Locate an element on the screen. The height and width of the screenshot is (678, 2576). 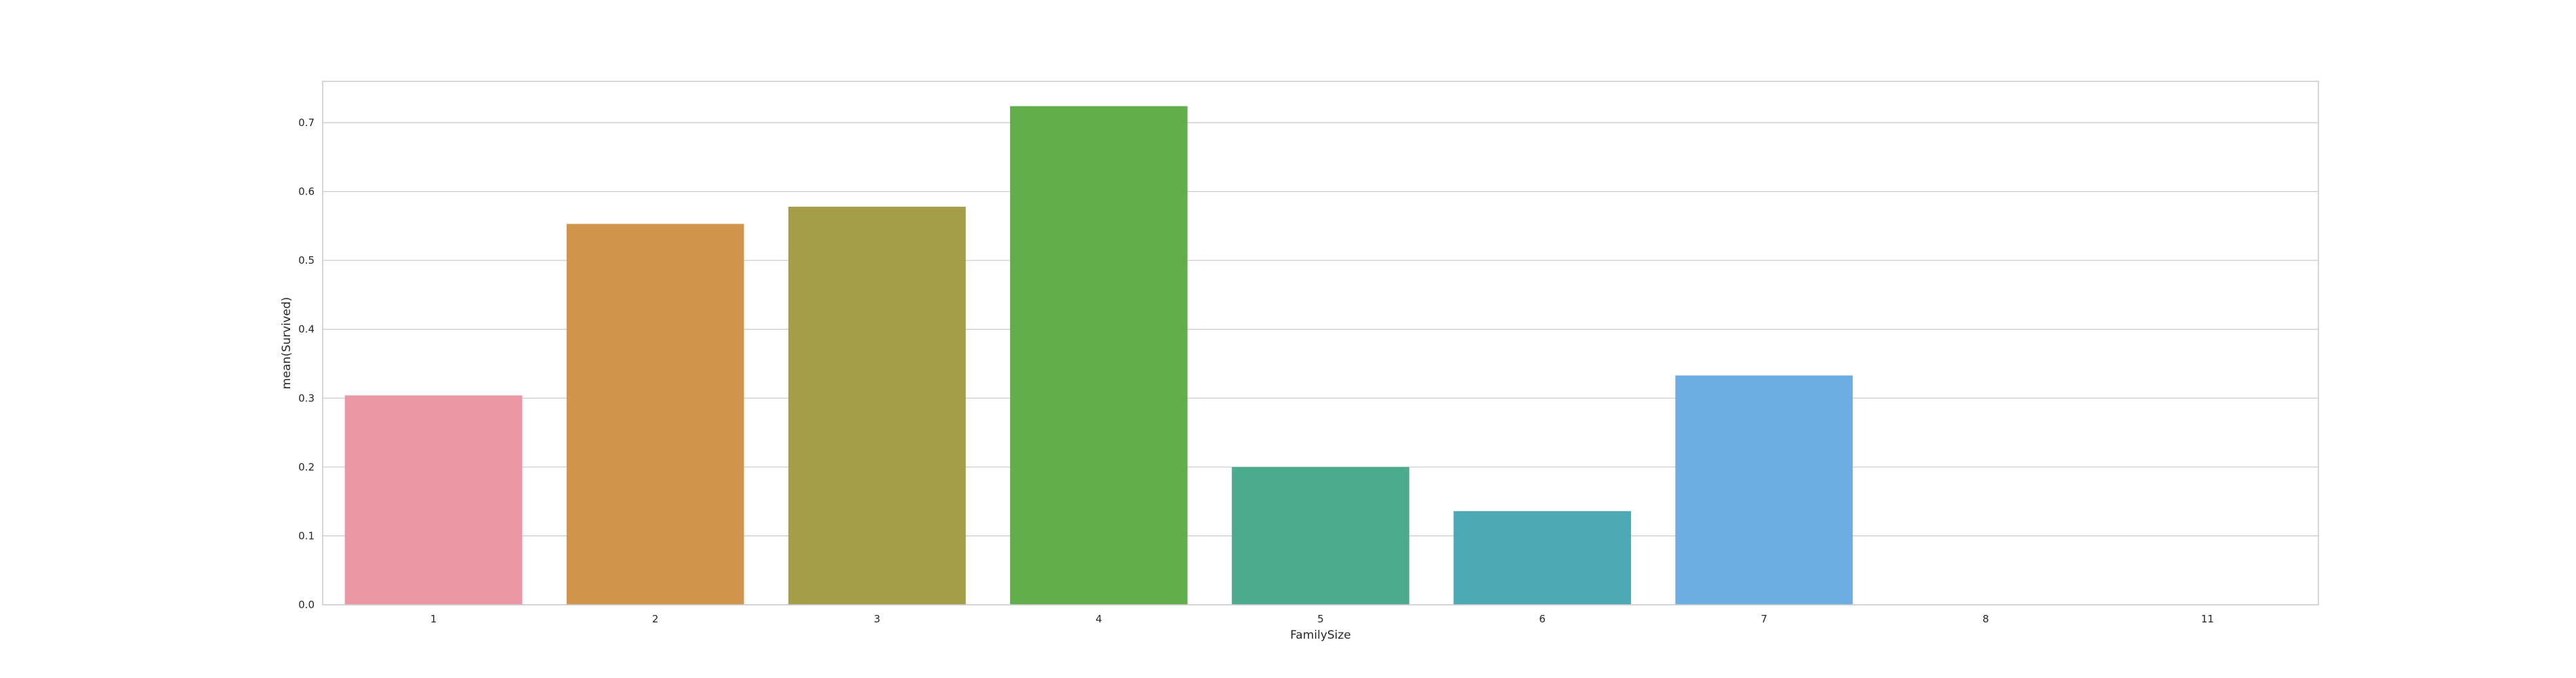
x-tick-label: 1 is located at coordinates (433, 619).